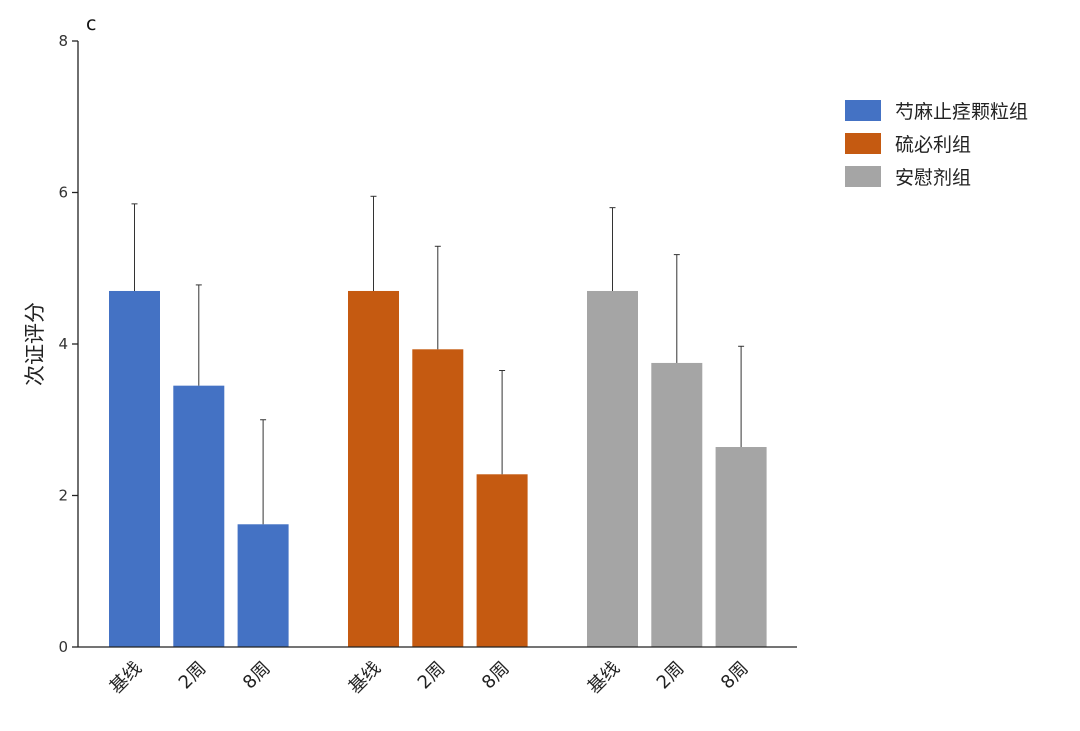 This screenshot has width=1080, height=731. Describe the element at coordinates (962, 112) in the screenshot. I see `legend-label-0: 芍麻止痉颗粒组` at that location.